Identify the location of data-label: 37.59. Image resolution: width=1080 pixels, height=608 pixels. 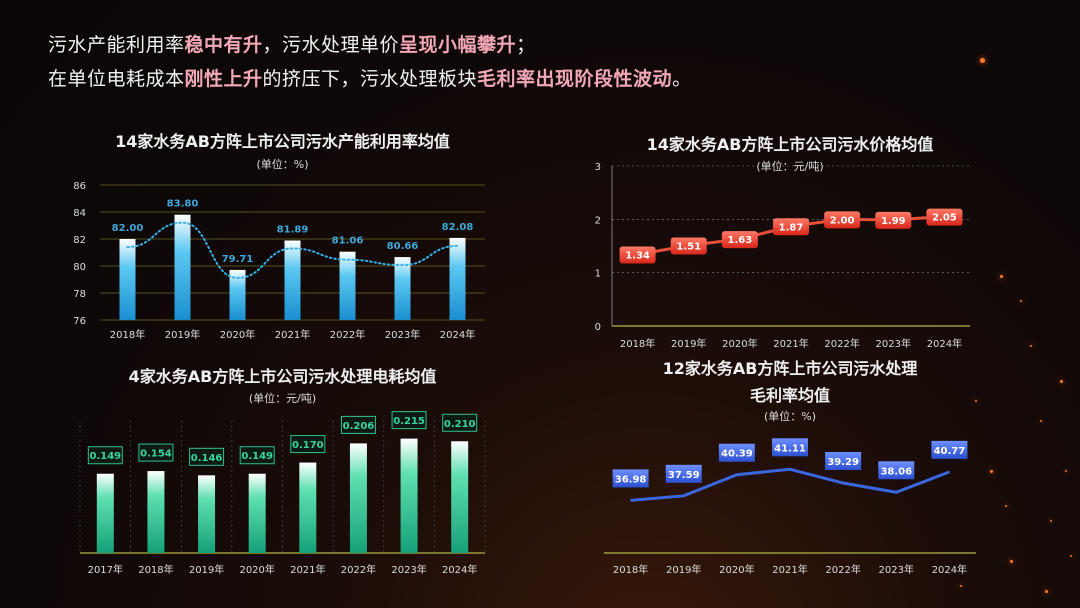
(684, 475).